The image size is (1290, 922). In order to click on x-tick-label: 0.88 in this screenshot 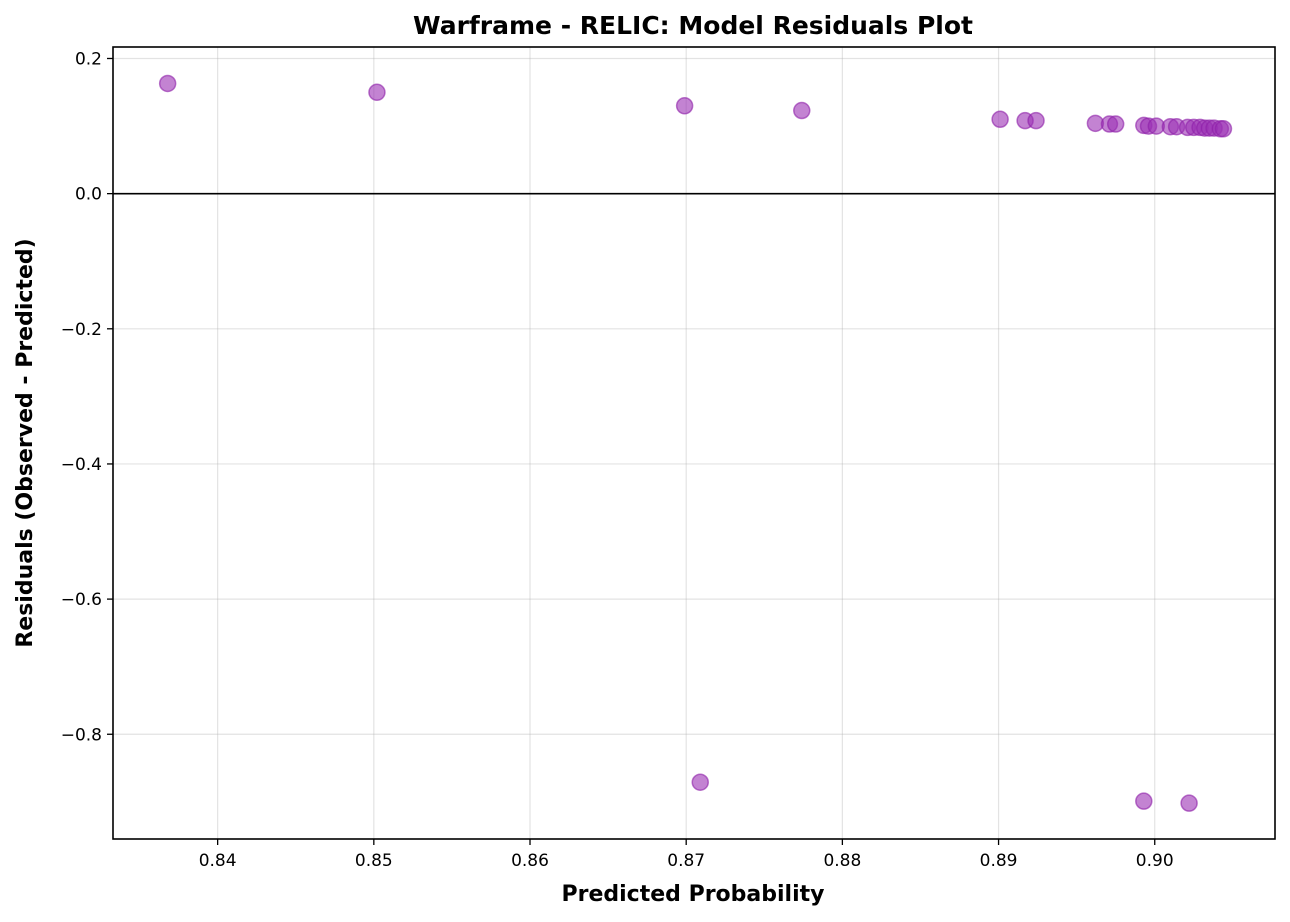, I will do `click(842, 861)`.